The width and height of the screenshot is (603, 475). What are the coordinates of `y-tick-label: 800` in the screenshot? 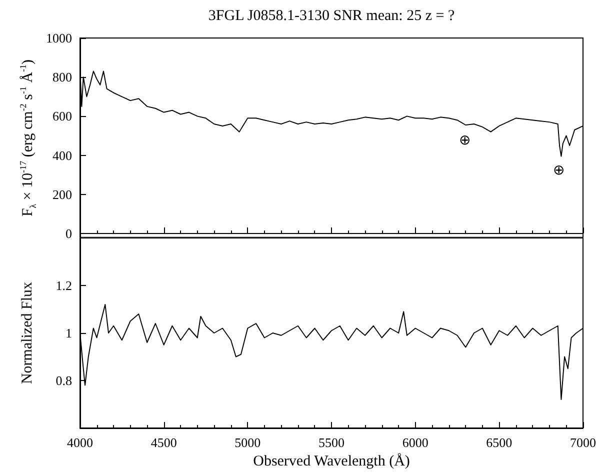 It's located at (62, 77).